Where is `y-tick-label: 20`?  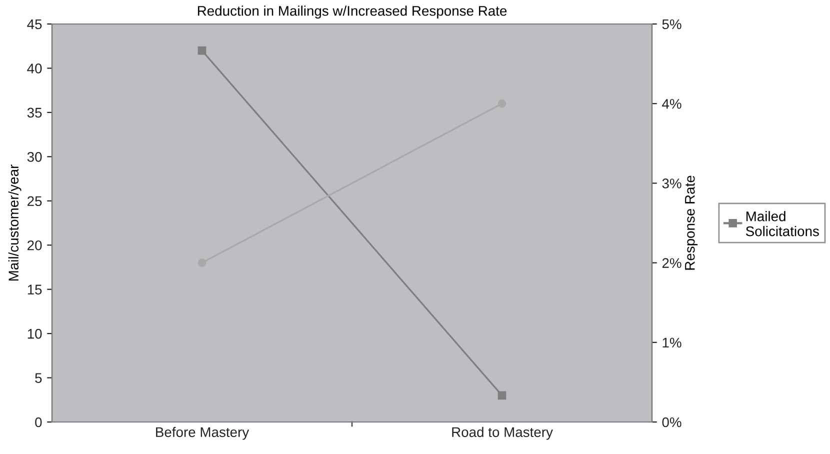
y-tick-label: 20 is located at coordinates (35, 245).